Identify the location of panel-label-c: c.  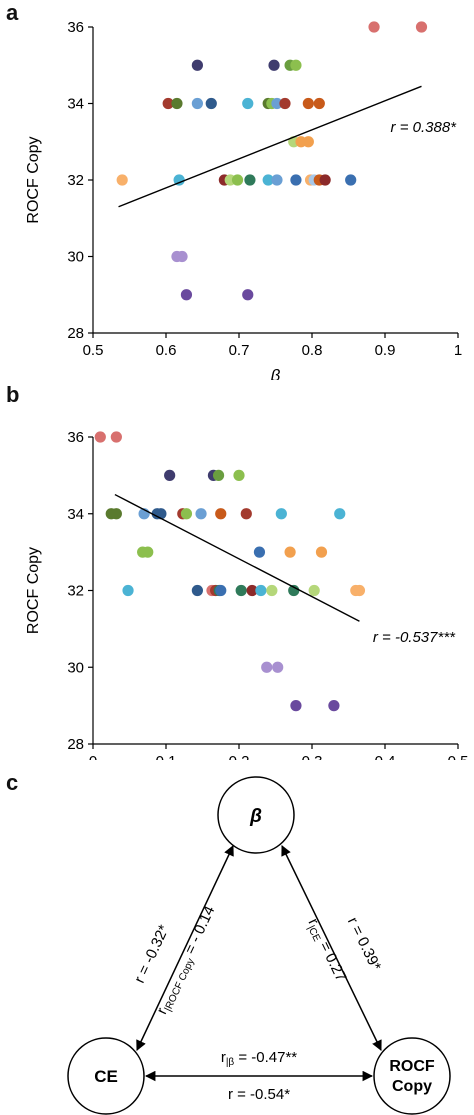
(12, 782).